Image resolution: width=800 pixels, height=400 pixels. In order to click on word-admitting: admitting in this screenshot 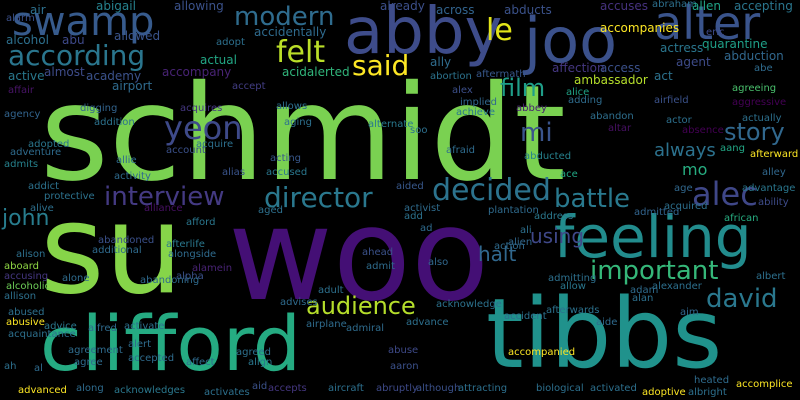, I will do `click(572, 278)`.